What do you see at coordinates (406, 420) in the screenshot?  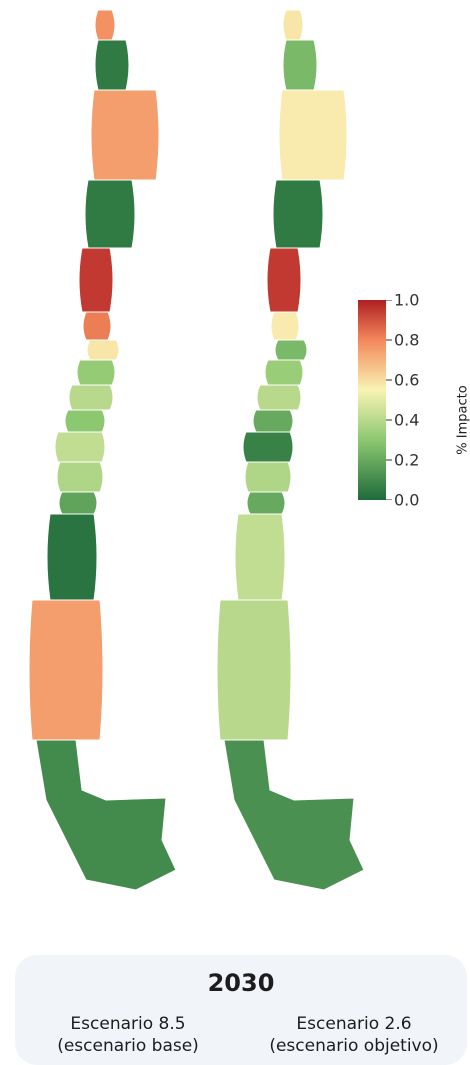 I see `colorbar-tick-label: 0.4` at bounding box center [406, 420].